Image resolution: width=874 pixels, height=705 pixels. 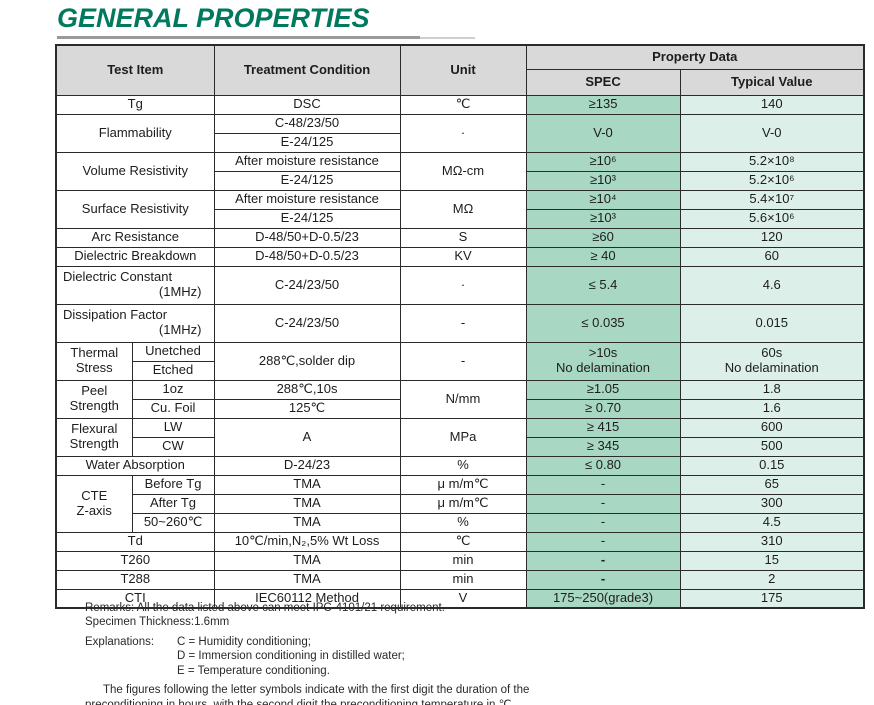 I want to click on treatment-cell: 125℃, so click(x=307, y=408).